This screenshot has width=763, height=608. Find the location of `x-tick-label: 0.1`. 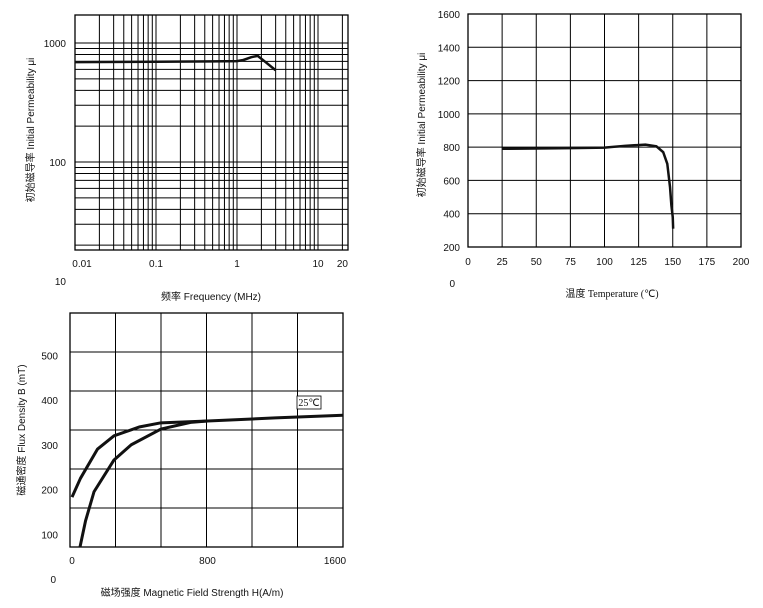

x-tick-label: 0.1 is located at coordinates (156, 264).